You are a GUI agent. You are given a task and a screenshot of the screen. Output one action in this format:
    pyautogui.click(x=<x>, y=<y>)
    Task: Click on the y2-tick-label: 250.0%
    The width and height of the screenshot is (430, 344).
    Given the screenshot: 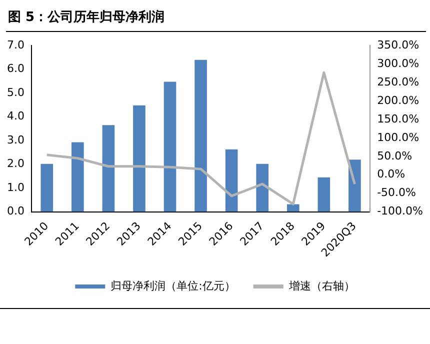 What is the action you would take?
    pyautogui.click(x=398, y=81)
    